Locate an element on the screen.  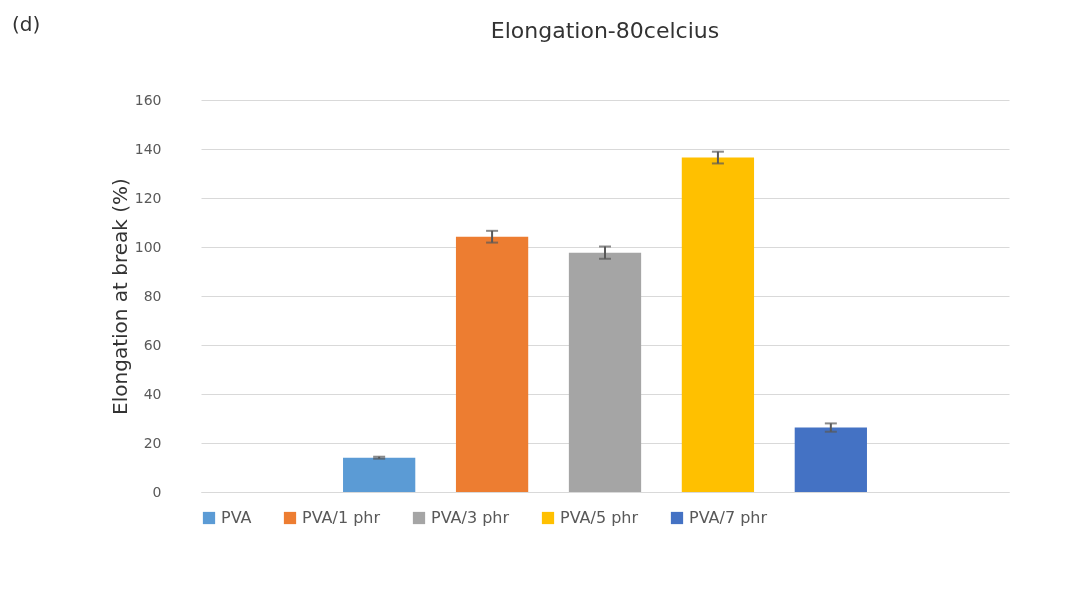
y-tick-label: 100 is located at coordinates (148, 246).